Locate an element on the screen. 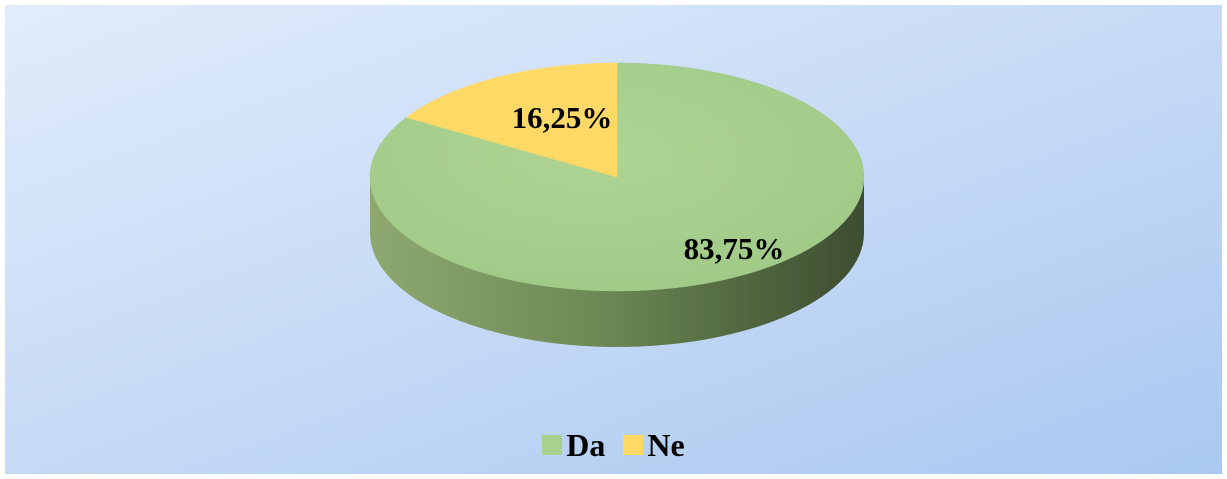 The height and width of the screenshot is (479, 1227). legend-label-ne: Ne is located at coordinates (666, 444).